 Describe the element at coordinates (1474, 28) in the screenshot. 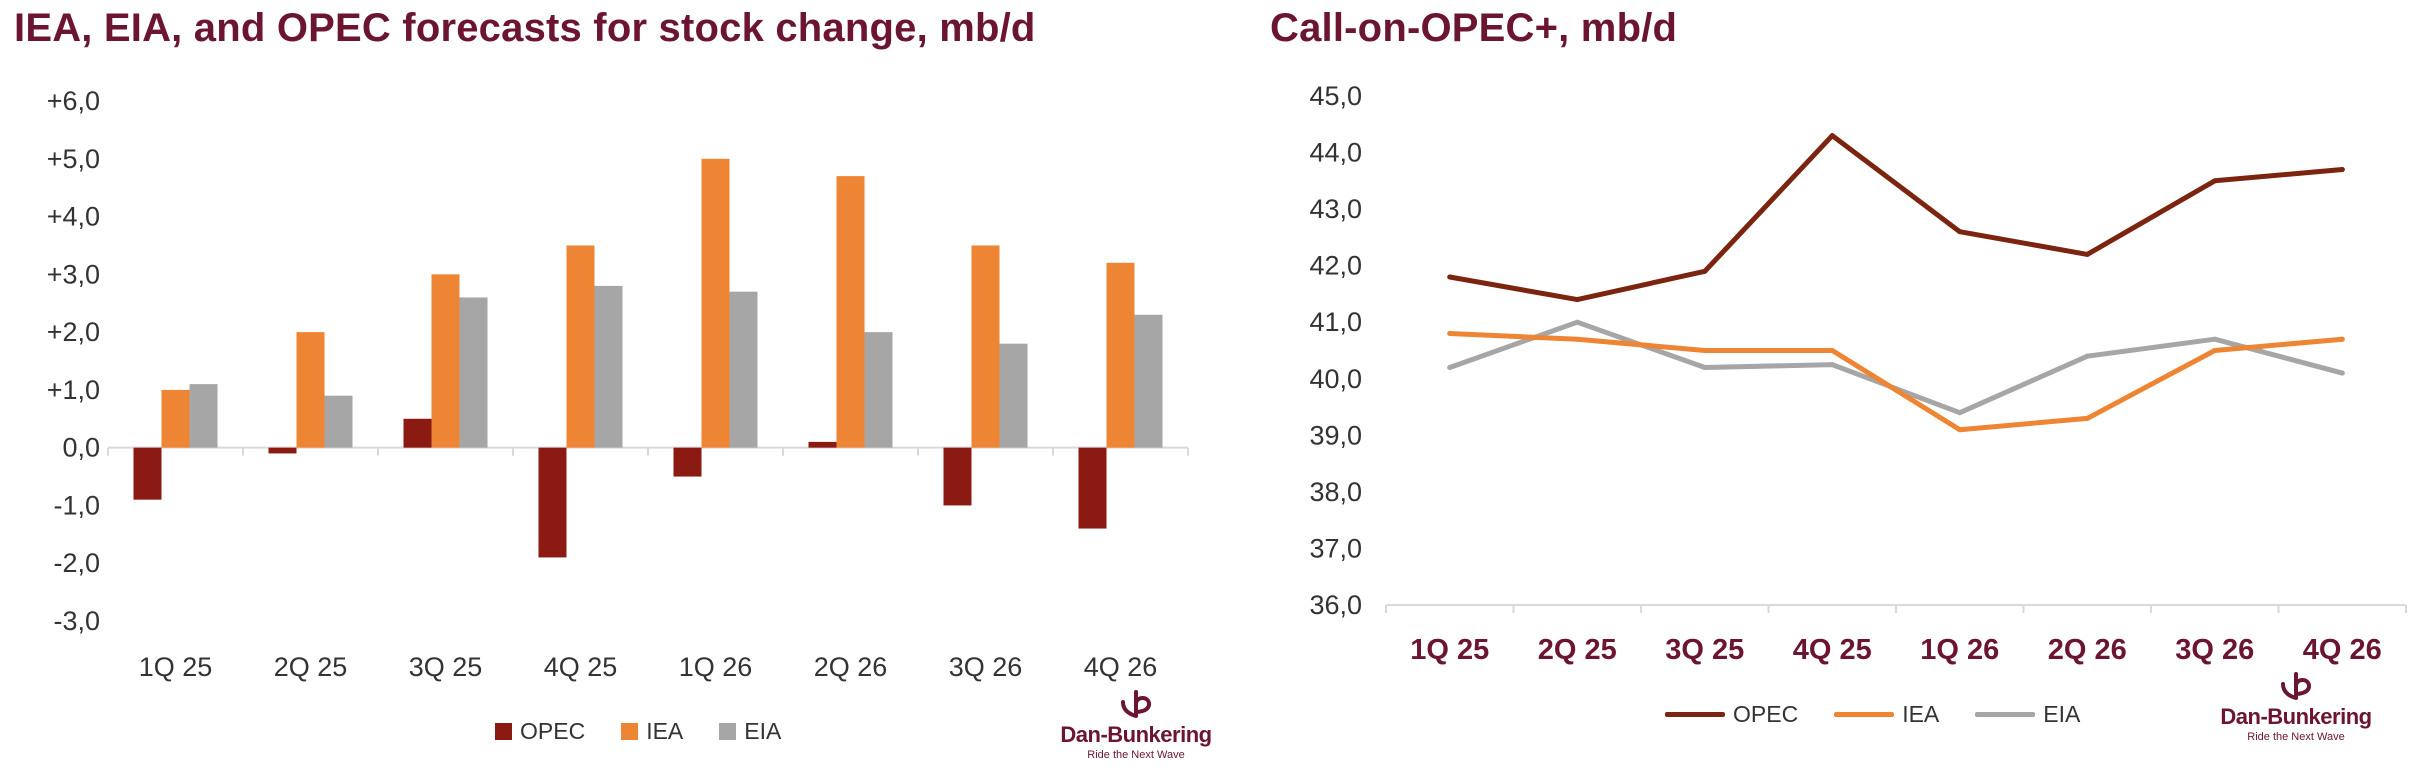

I see `call-on-opec-chart-title: Call-on-OPEC+, mb/d` at that location.